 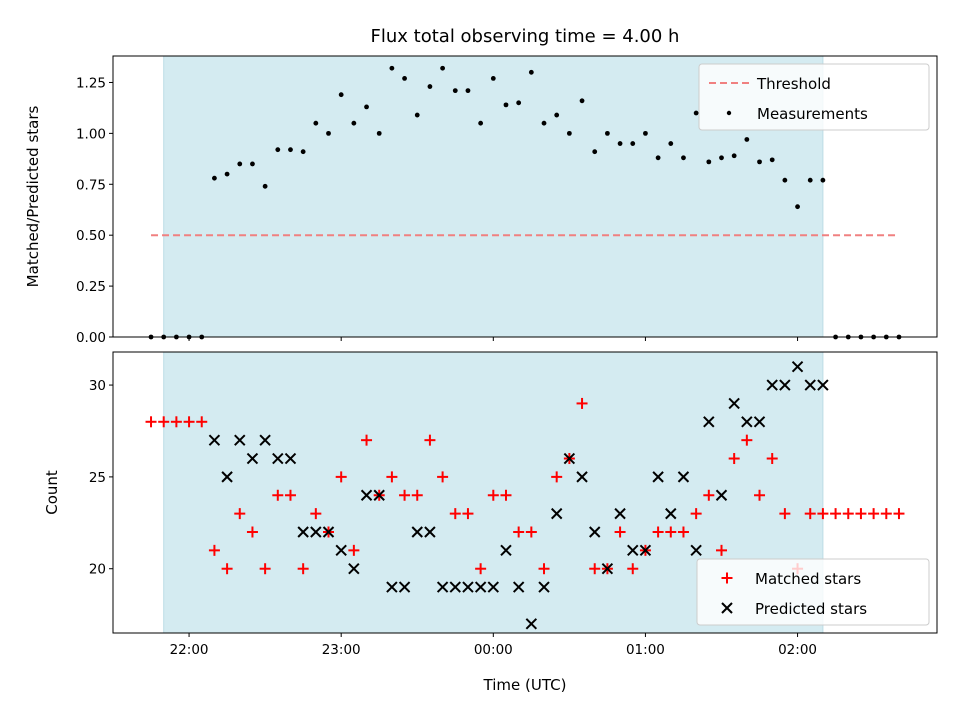 What do you see at coordinates (97, 386) in the screenshot?
I see `y-tick-label: 30` at bounding box center [97, 386].